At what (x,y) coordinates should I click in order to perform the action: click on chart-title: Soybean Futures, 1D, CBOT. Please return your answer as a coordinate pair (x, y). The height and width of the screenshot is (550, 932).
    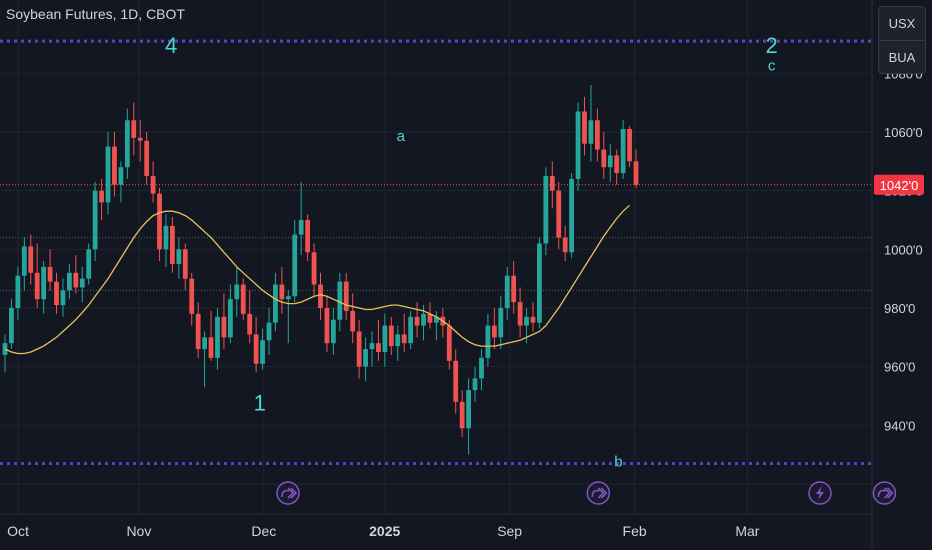
    Looking at the image, I should click on (95, 14).